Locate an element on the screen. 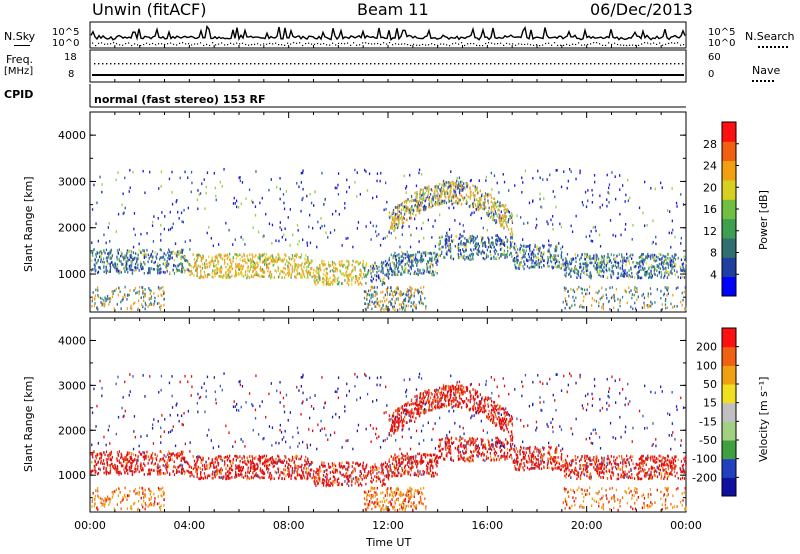  x-tick-label: 04:00 is located at coordinates (189, 525).